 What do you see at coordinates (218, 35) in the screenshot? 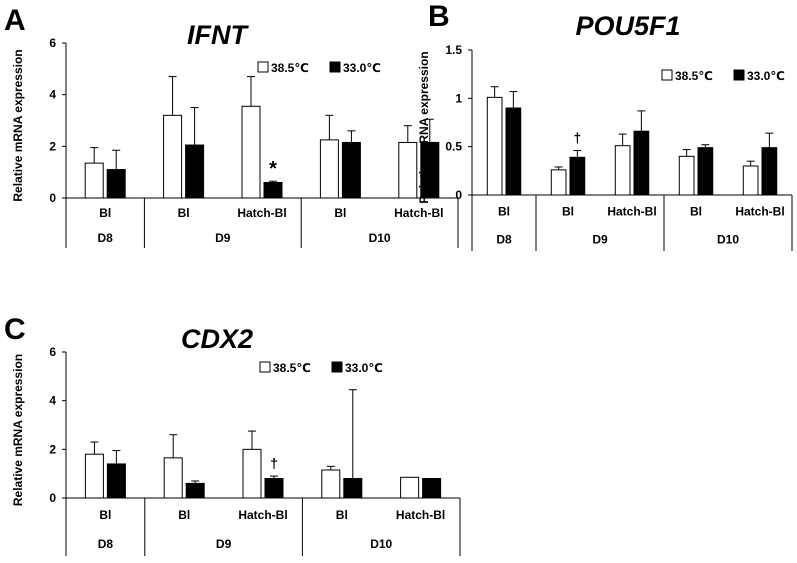
I see `chart-title: IFNT` at bounding box center [218, 35].